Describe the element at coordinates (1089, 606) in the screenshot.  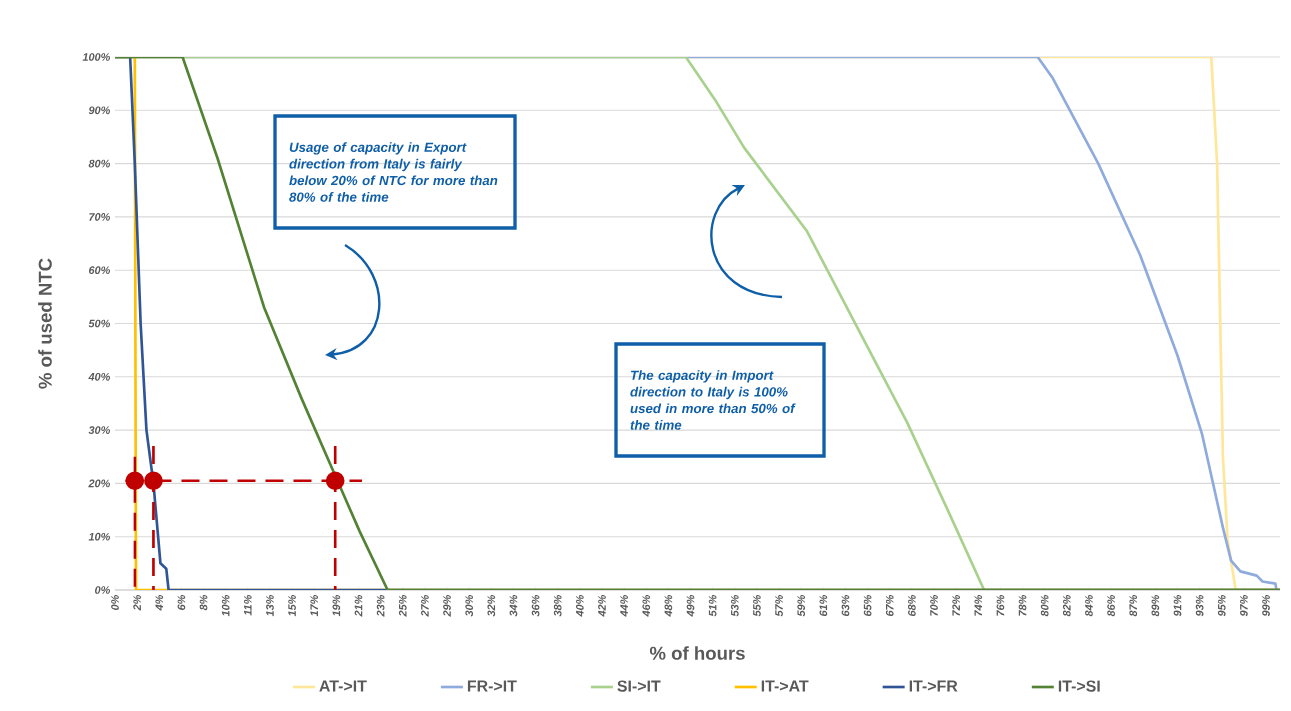
I see `x-tick-label: 84%` at that location.